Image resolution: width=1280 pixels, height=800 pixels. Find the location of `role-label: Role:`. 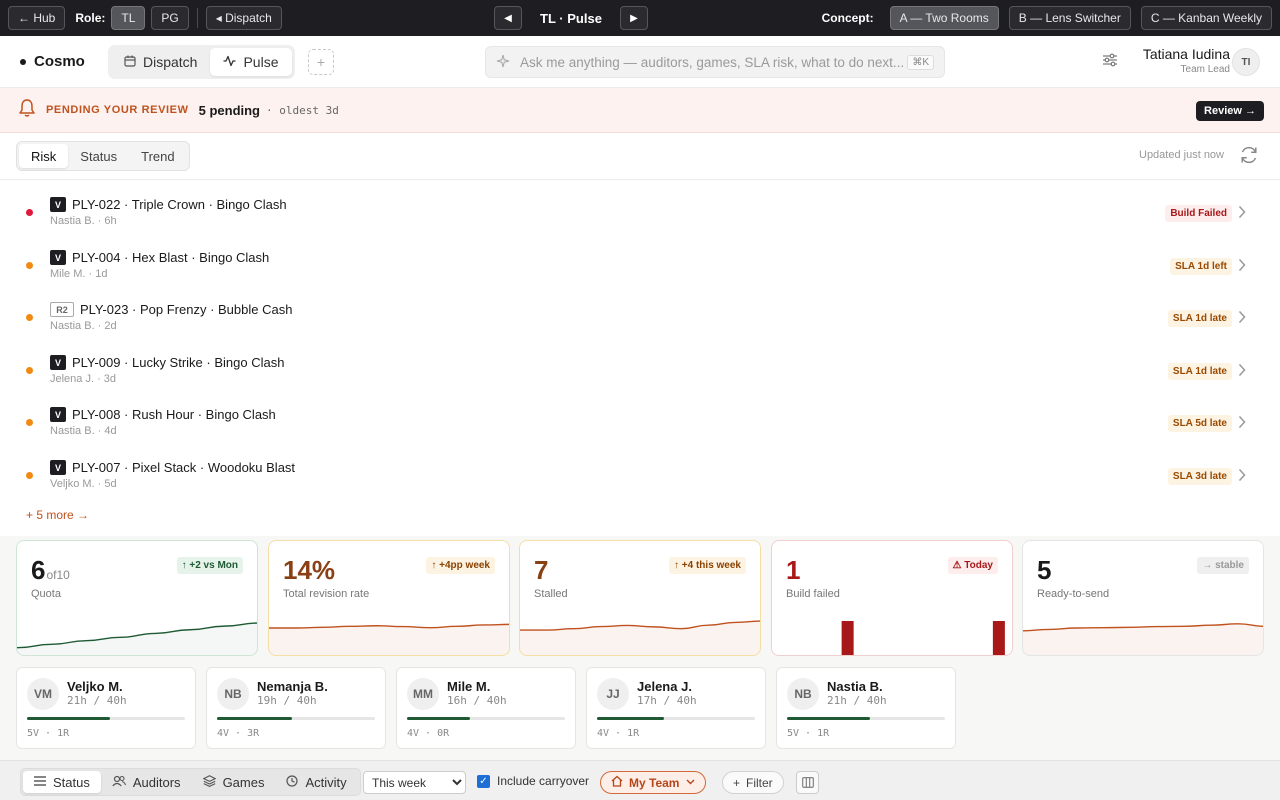

role-label: Role: is located at coordinates (90, 18).